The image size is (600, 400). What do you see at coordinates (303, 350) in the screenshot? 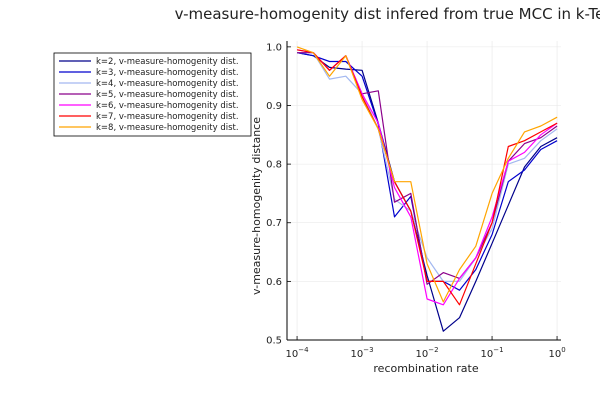
I see `x-tick-exponent: −4` at bounding box center [303, 350].